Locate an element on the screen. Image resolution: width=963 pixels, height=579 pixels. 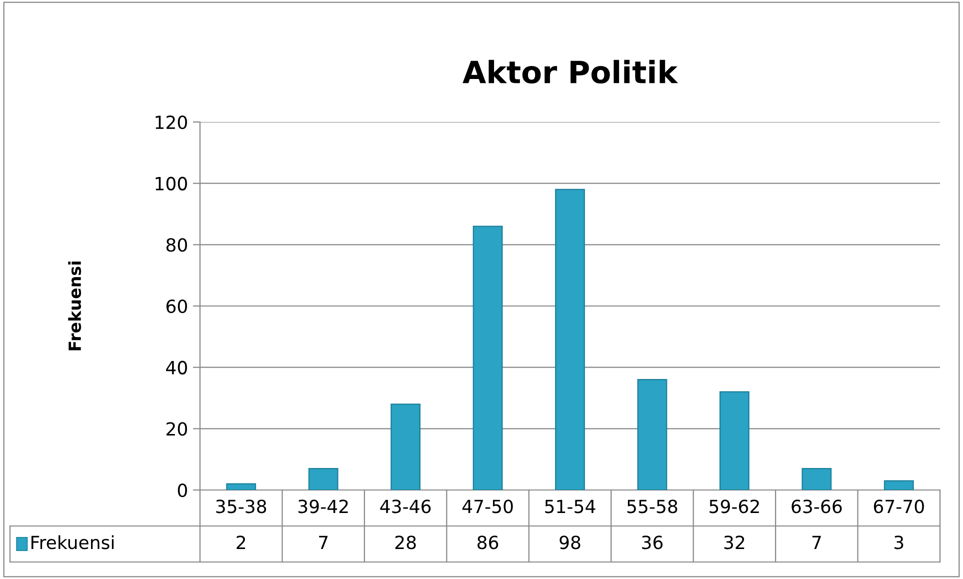
x-tick-label: 47-50 is located at coordinates (487, 507).